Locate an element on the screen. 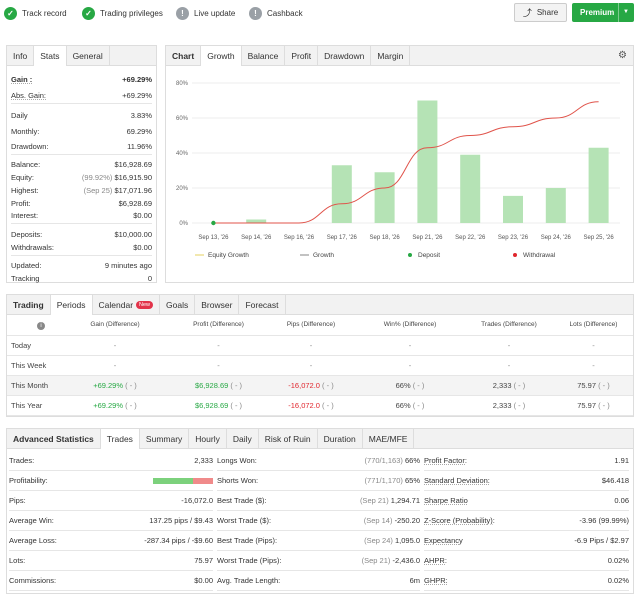  adv-row: Best Trade (Pips): (Sep 24) 1,095.0 is located at coordinates (318, 541).